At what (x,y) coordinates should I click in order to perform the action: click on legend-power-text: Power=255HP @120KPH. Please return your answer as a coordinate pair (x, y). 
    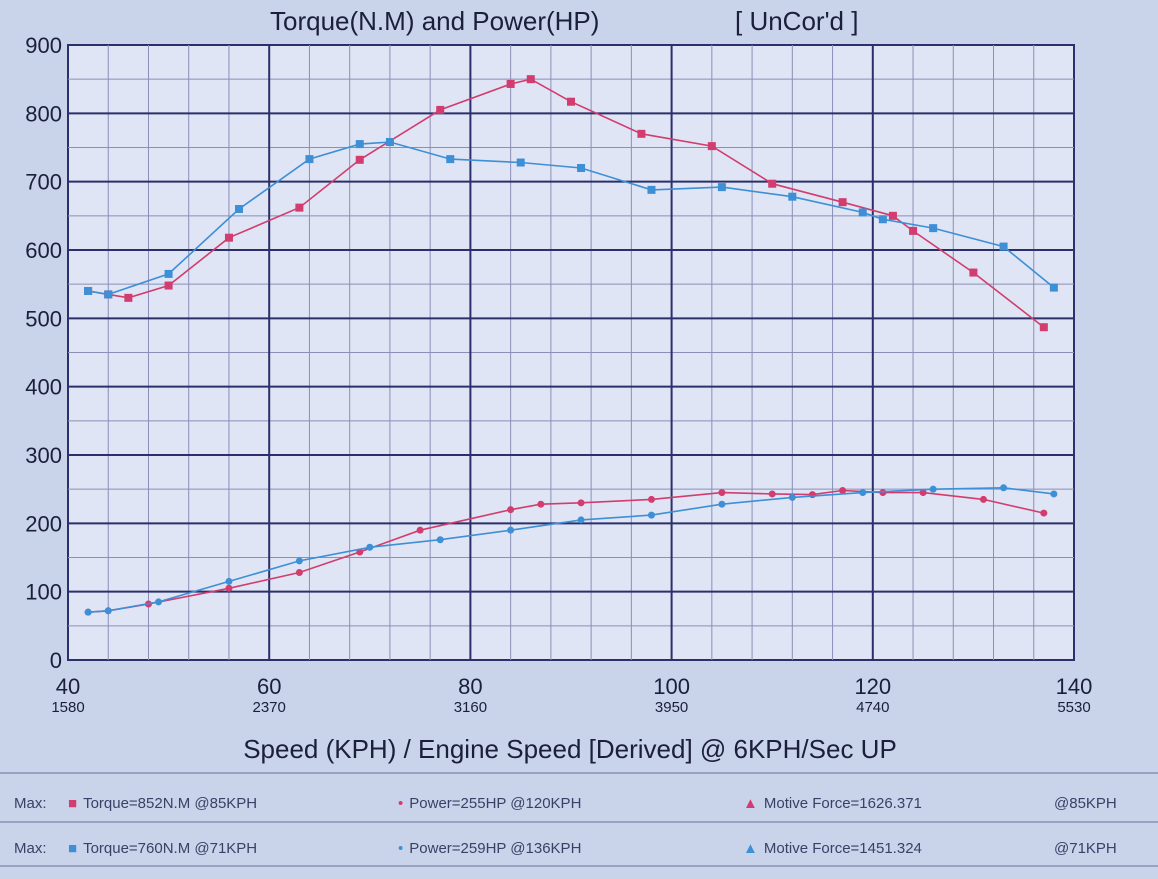
    Looking at the image, I should click on (495, 803).